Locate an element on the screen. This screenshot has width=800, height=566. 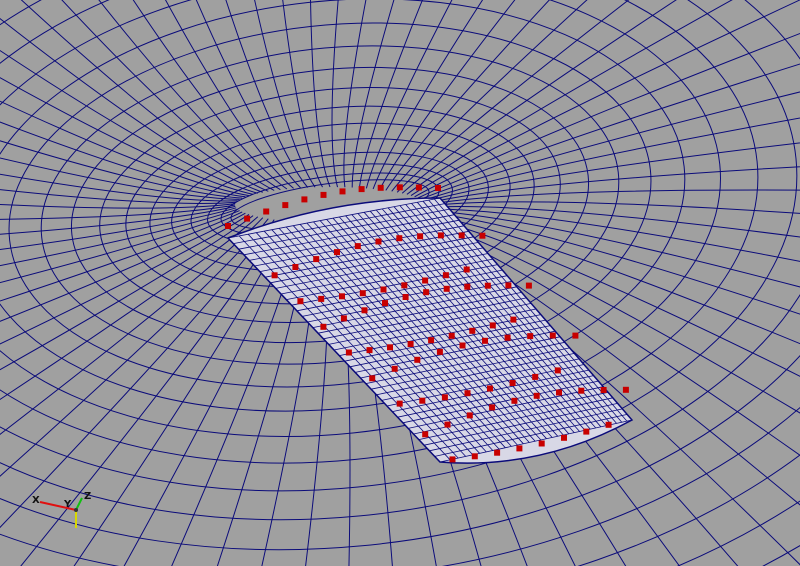
y-axis-label: Y is located at coordinates (68, 504).